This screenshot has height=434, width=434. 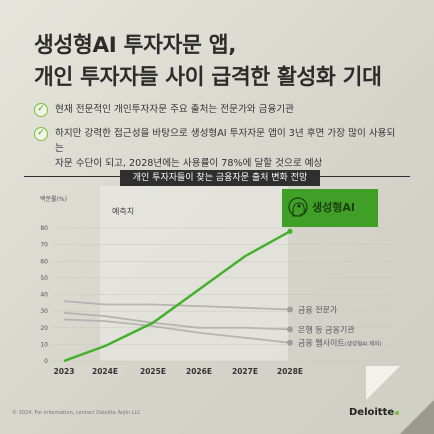 What do you see at coordinates (300, 209) in the screenshot?
I see `ai-head-outline-icon` at bounding box center [300, 209].